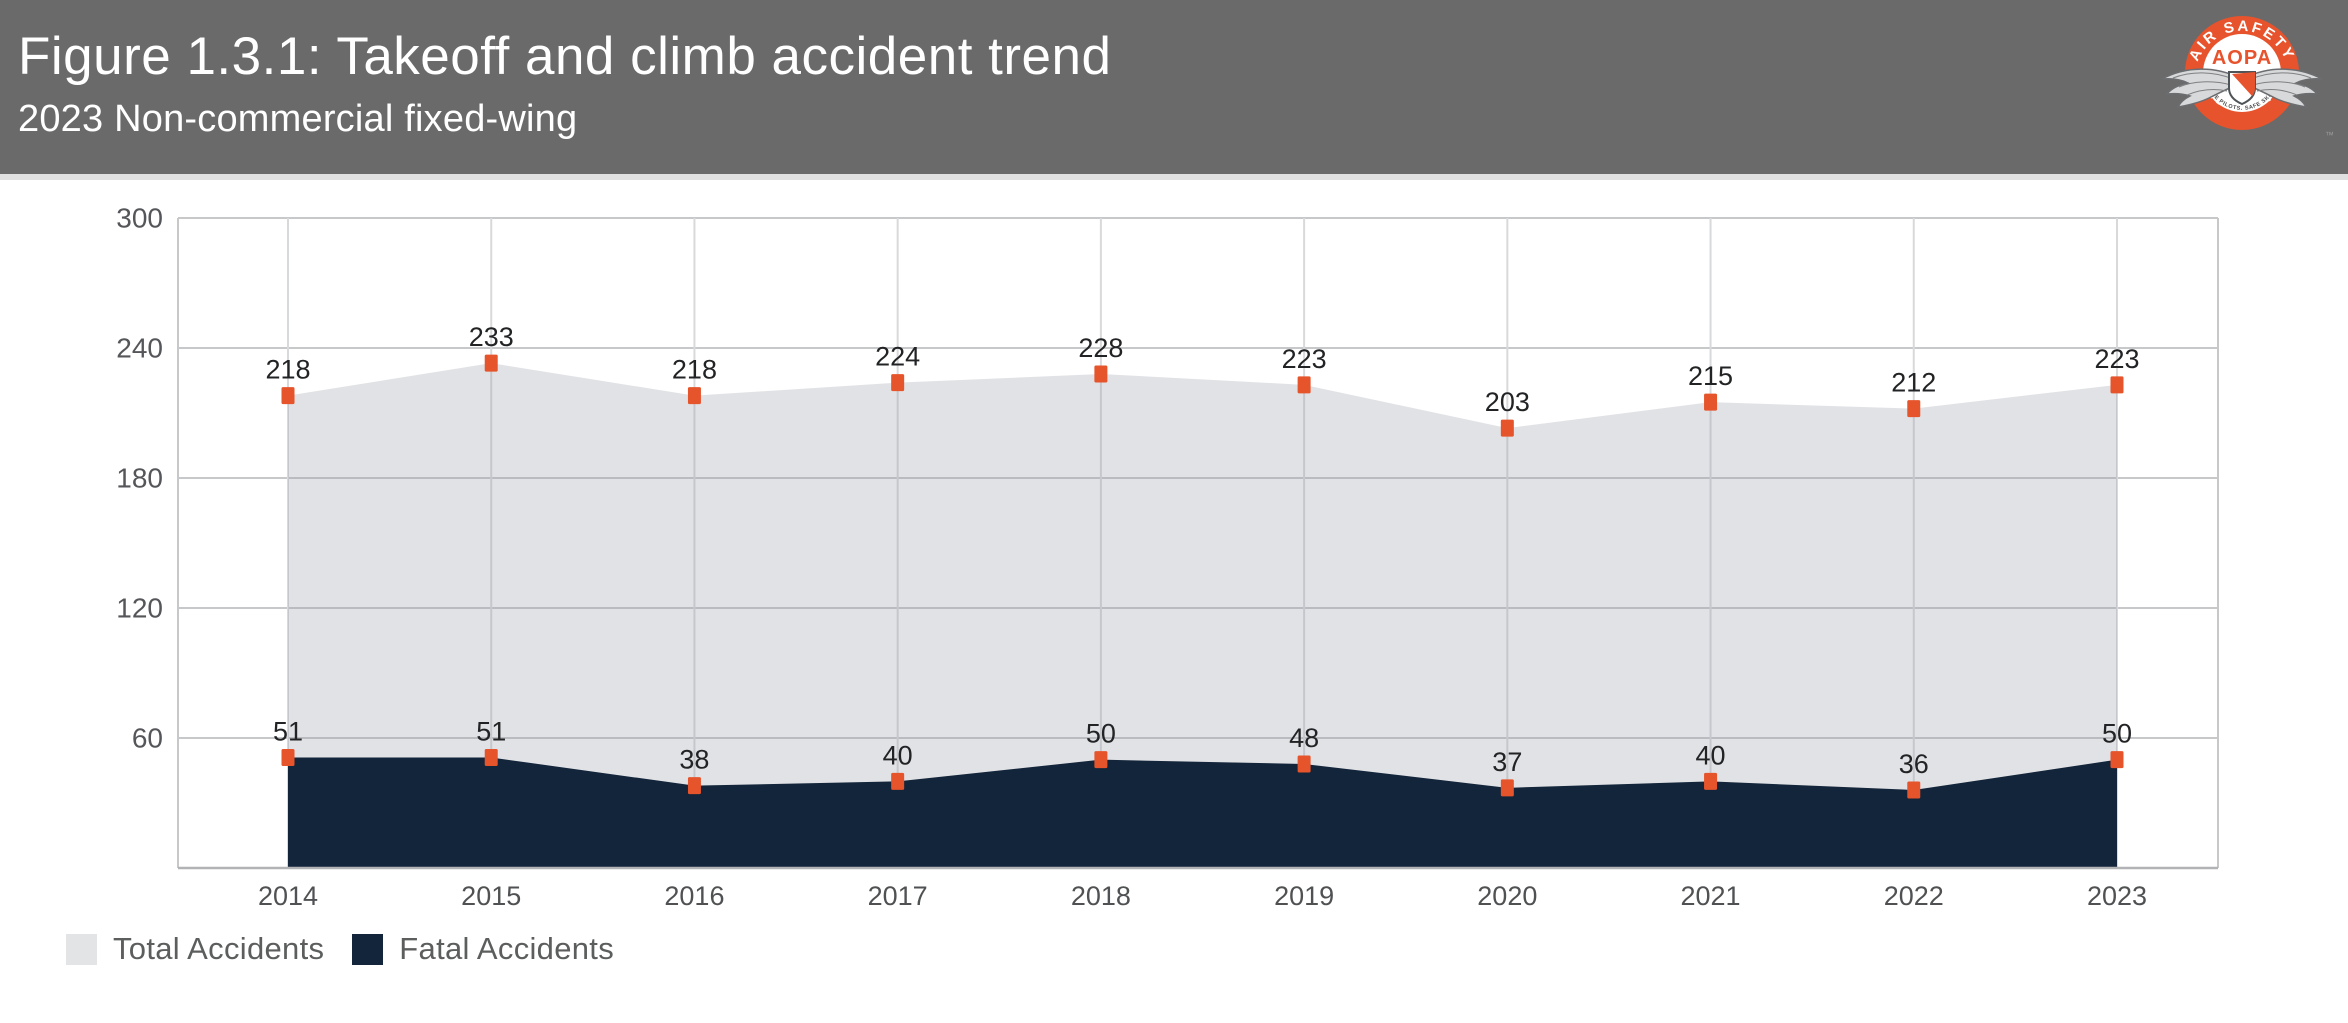 This screenshot has width=2348, height=1023. Describe the element at coordinates (1711, 896) in the screenshot. I see `x-axis-label-2021: 2021` at that location.